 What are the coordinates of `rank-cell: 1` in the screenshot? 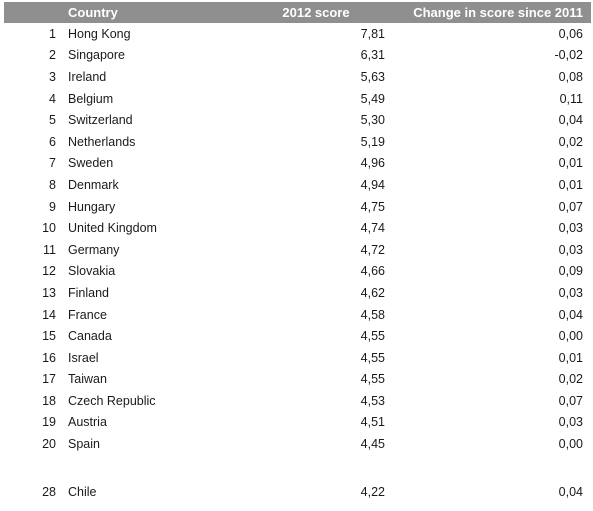 It's located at (52, 33).